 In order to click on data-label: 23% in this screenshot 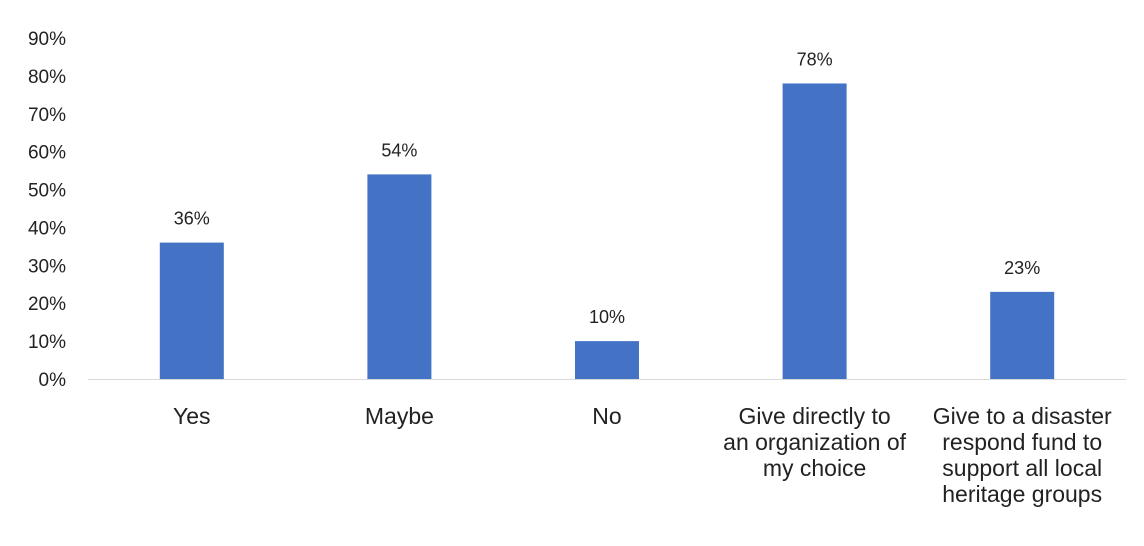, I will do `click(1022, 268)`.